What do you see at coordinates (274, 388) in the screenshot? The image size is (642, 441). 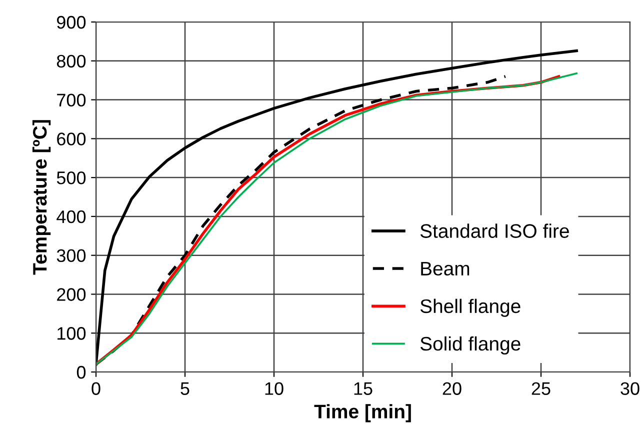 I see `x-tick-label: 10` at bounding box center [274, 388].